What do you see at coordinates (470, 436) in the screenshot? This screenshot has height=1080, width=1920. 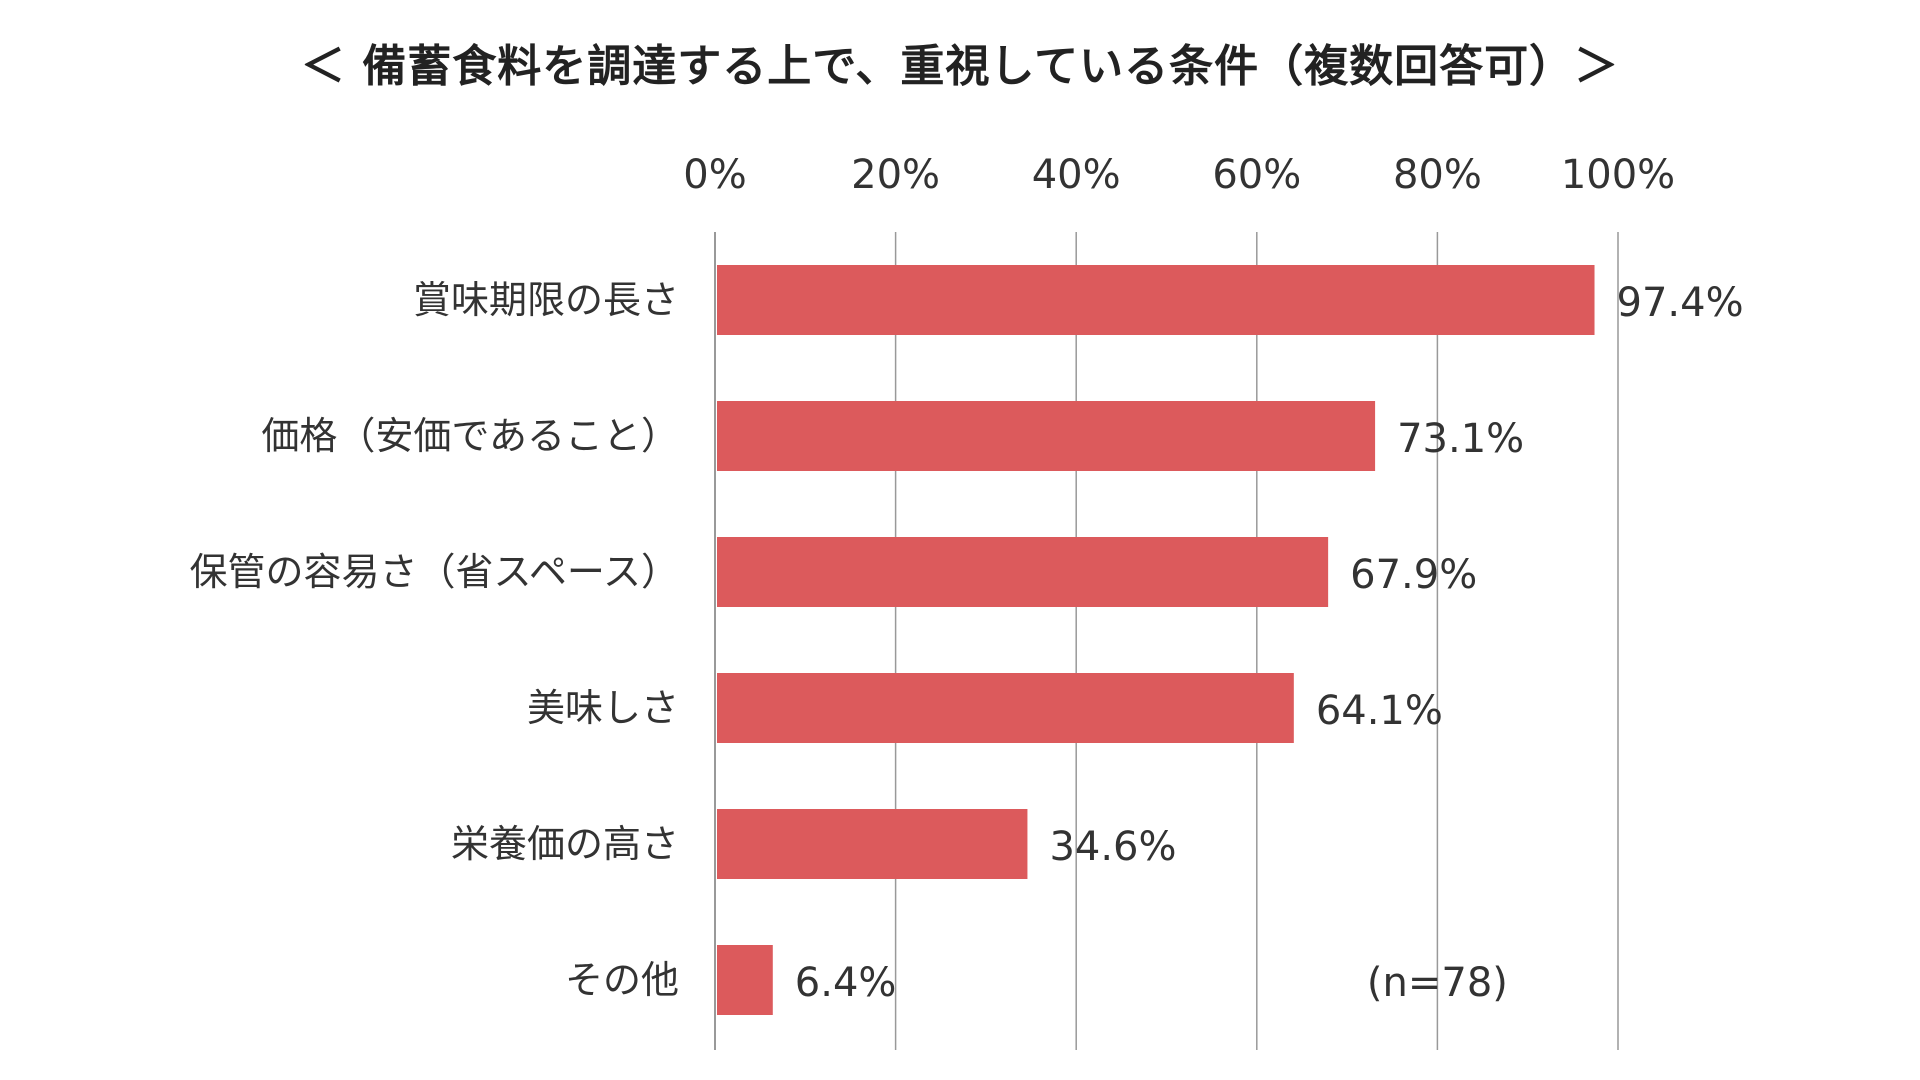 I see `category-label: 価格（安価であること）` at bounding box center [470, 436].